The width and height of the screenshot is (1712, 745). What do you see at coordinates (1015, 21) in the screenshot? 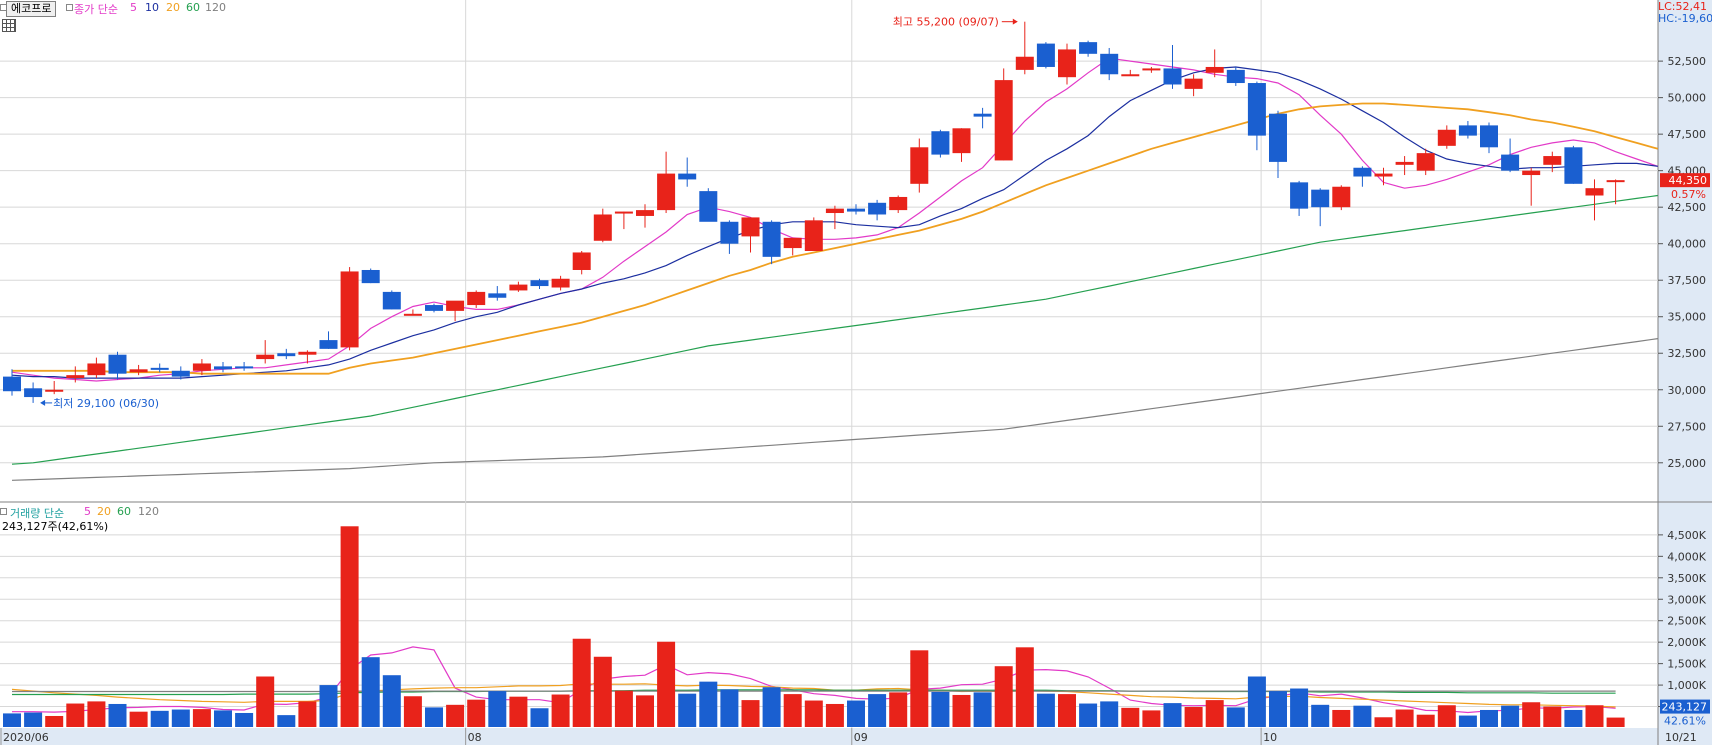
I see `high-arrow-head` at bounding box center [1015, 21].